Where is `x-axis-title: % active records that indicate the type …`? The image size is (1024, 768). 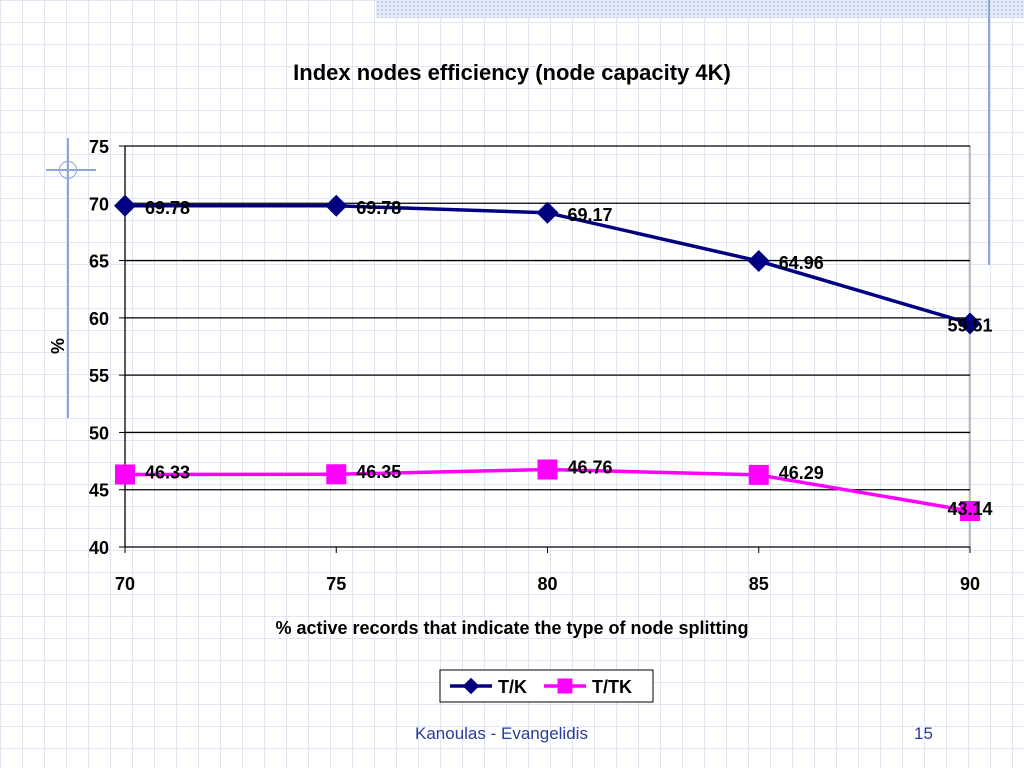
x-axis-title: % active records that indicate the type … is located at coordinates (511, 628).